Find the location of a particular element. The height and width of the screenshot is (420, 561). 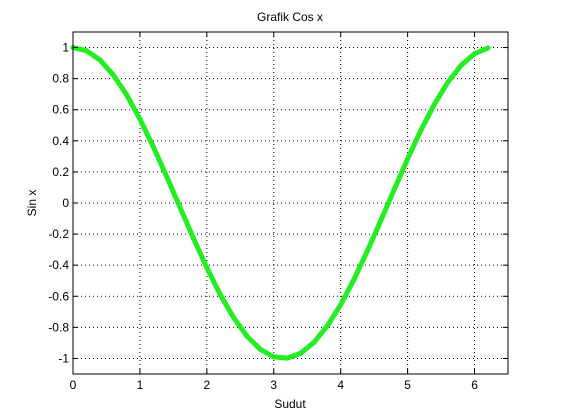

y-tick-label: -0.6 is located at coordinates (58, 296).